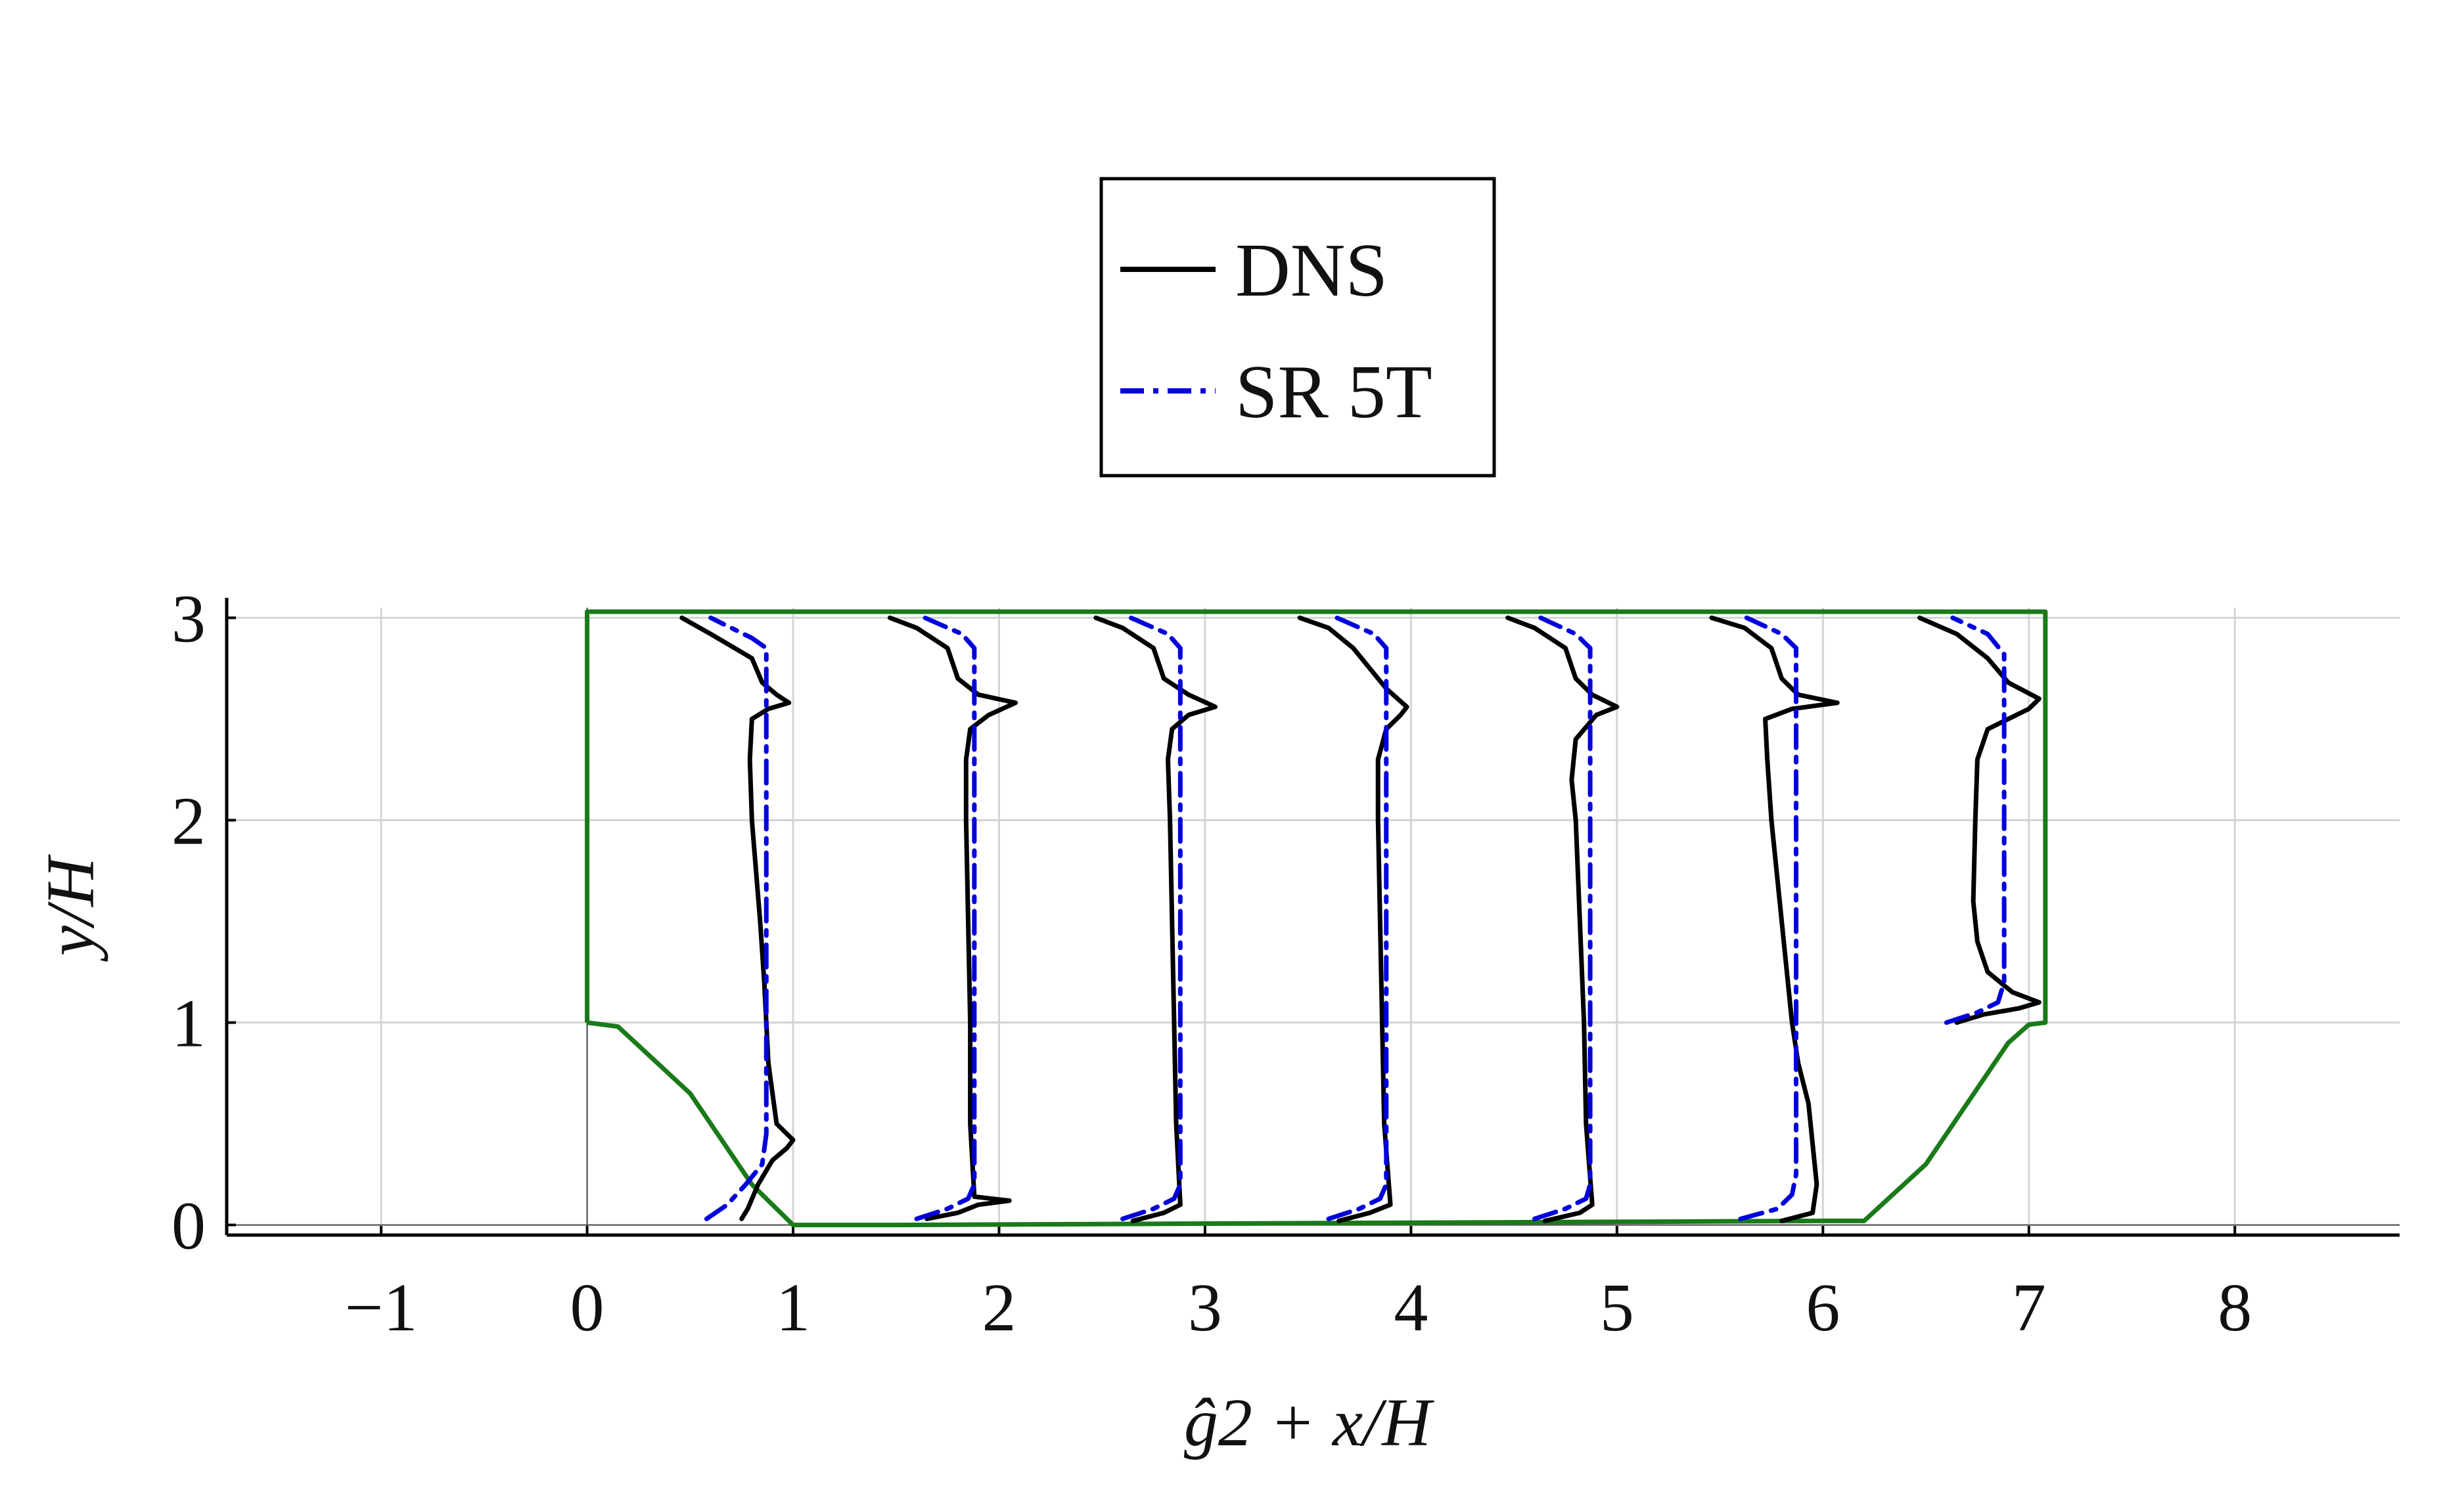  I want to click on x-tick-label-3: 2, so click(999, 1307).